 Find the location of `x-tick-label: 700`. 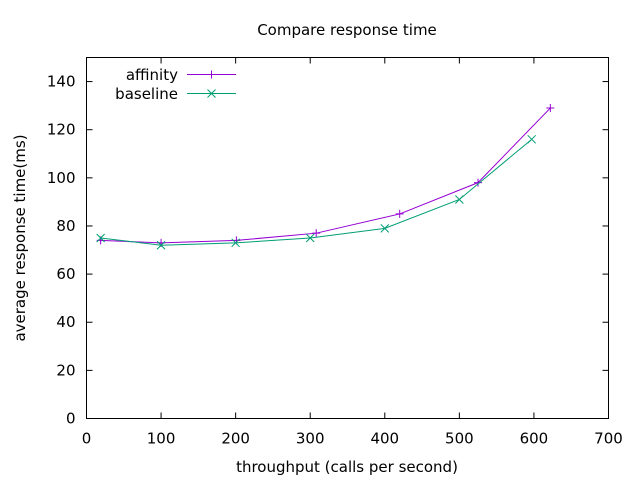

x-tick-label: 700 is located at coordinates (608, 439).